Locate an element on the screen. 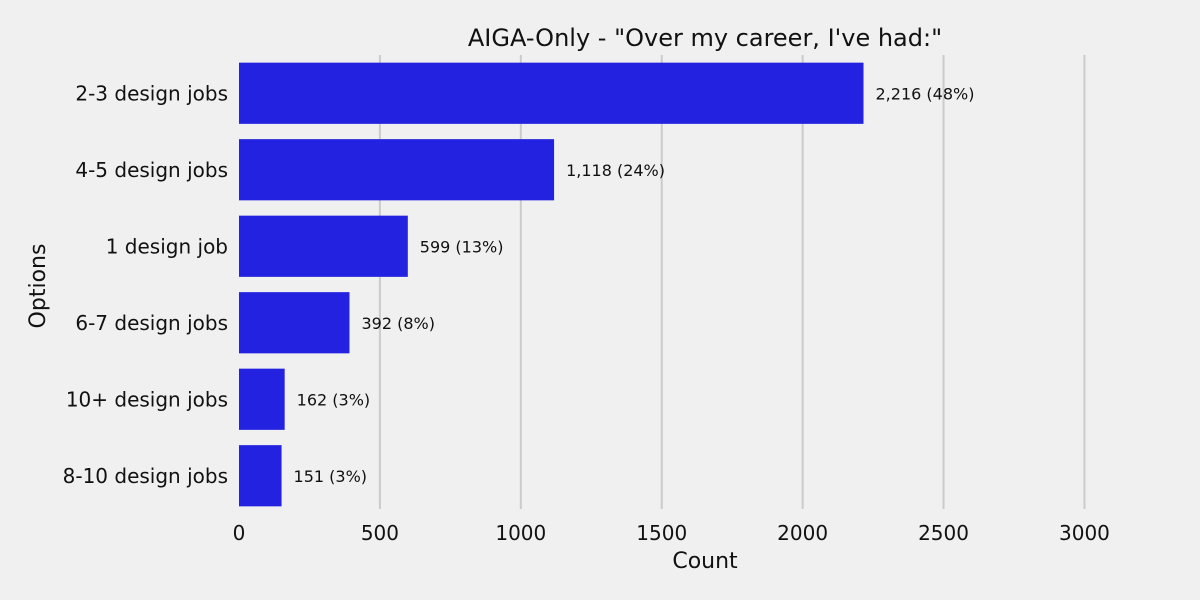 The image size is (1200, 600). x-tick-label: 2000 is located at coordinates (802, 533).